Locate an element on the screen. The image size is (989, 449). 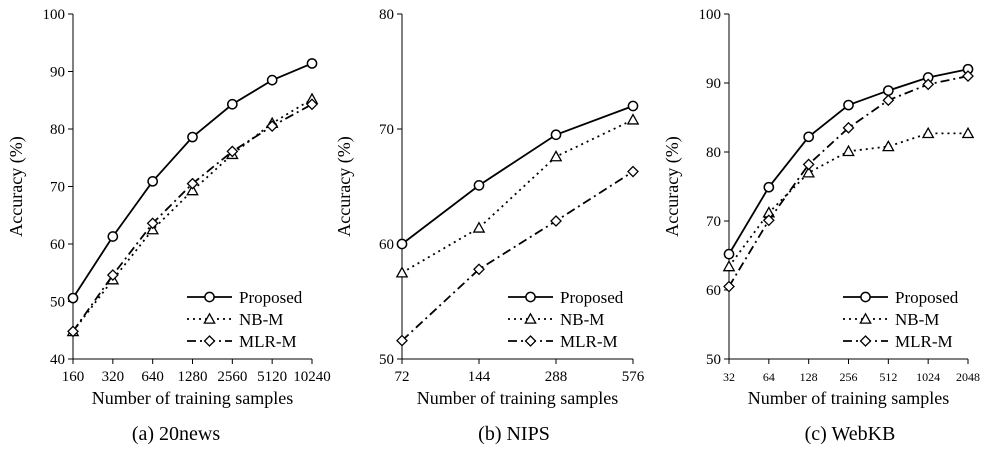
x-tick-label: 10240 is located at coordinates (312, 377).